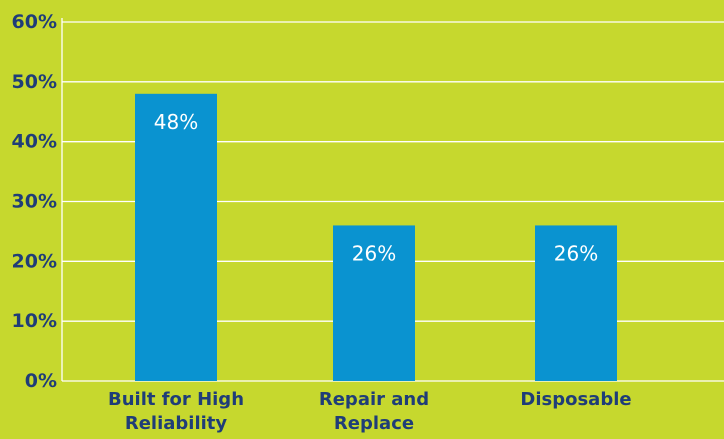 The image size is (724, 439). Describe the element at coordinates (374, 399) in the screenshot. I see `x-category-label: Repair and` at that location.